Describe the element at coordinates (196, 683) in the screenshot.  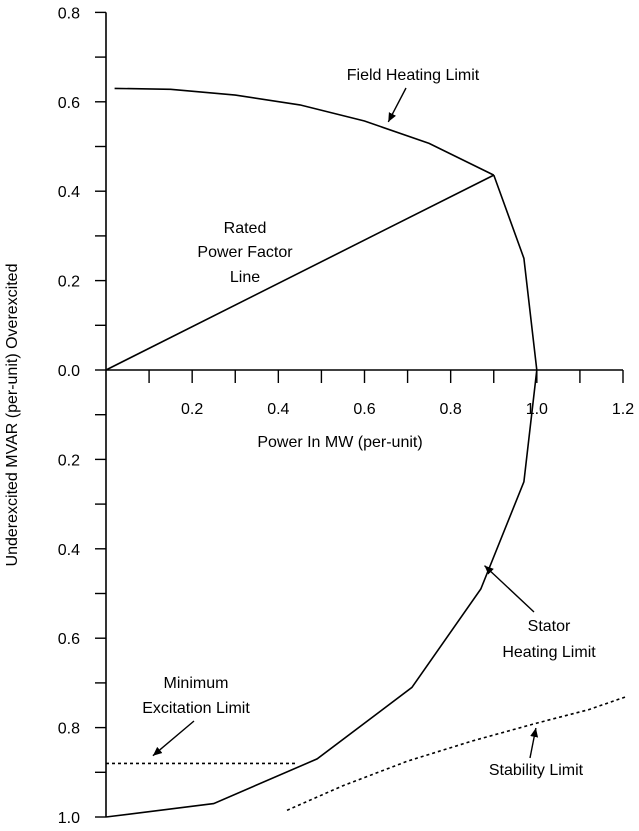
I see `annotation-minimum: Minimum` at that location.